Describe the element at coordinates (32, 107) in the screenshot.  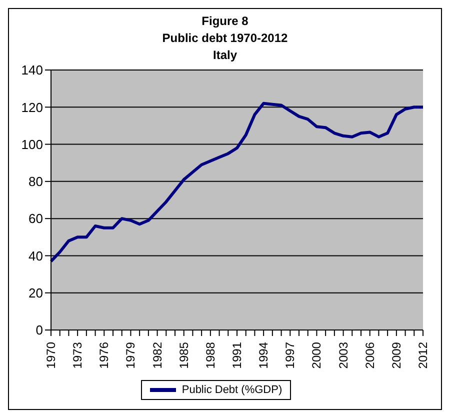
I see `y-tick-label: 120` at that location.